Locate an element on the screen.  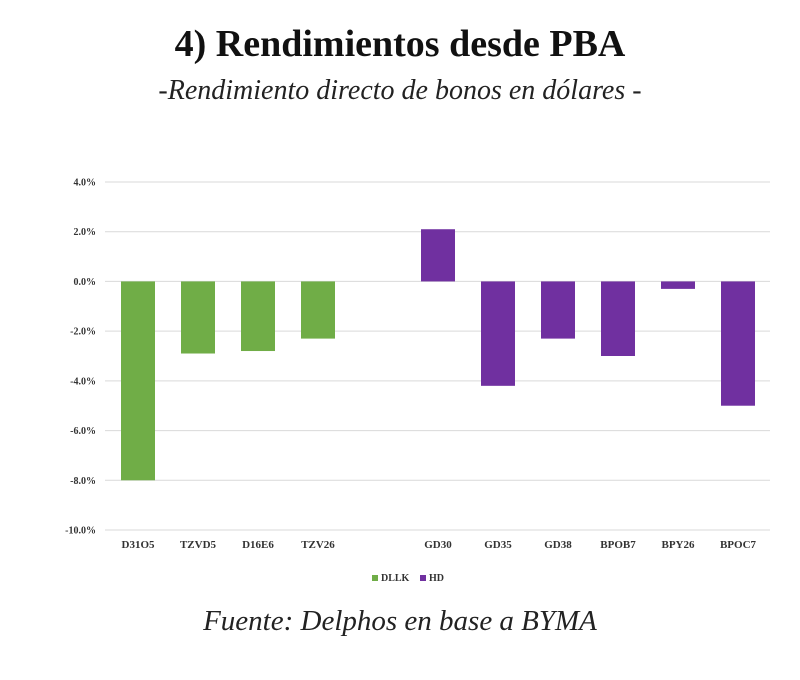
y-tick-label: -10.0% is located at coordinates (80, 531).